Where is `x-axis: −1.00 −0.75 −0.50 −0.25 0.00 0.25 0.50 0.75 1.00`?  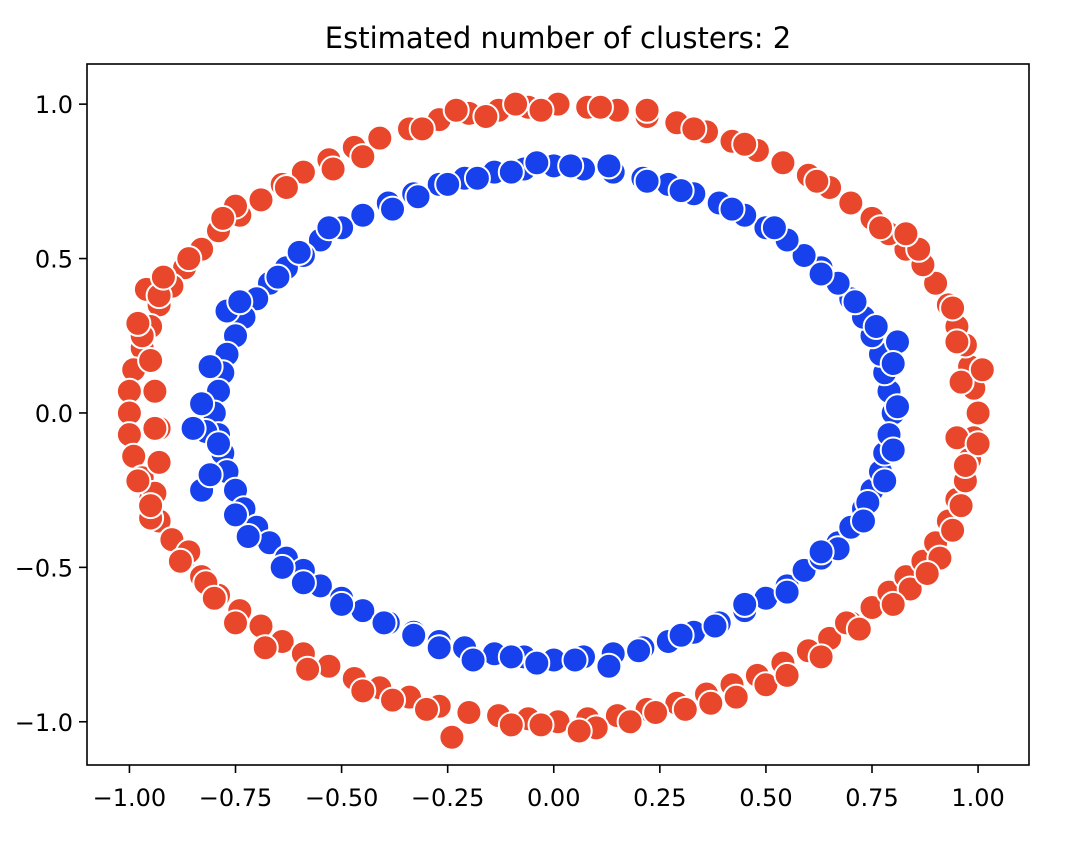 x-axis: −1.00 −0.75 −0.50 −0.25 0.00 0.25 0.50 0.75 1.00 is located at coordinates (549, 788).